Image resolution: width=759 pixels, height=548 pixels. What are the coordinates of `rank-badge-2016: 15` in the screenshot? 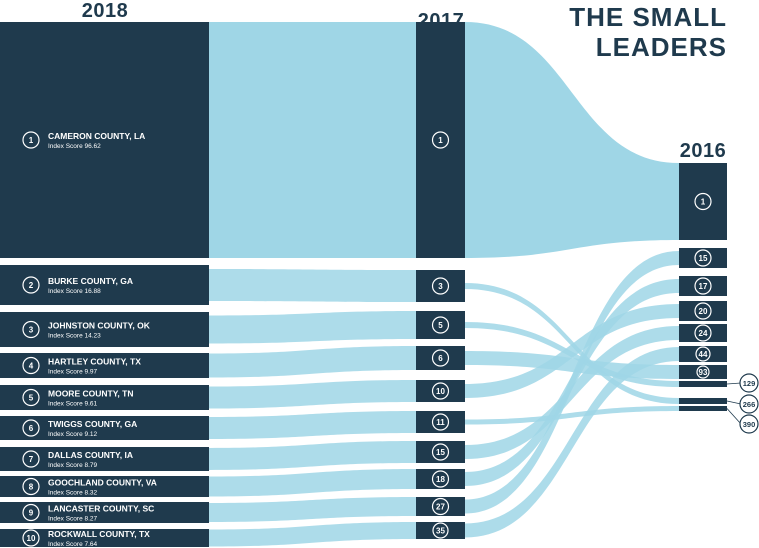 It's located at (703, 258).